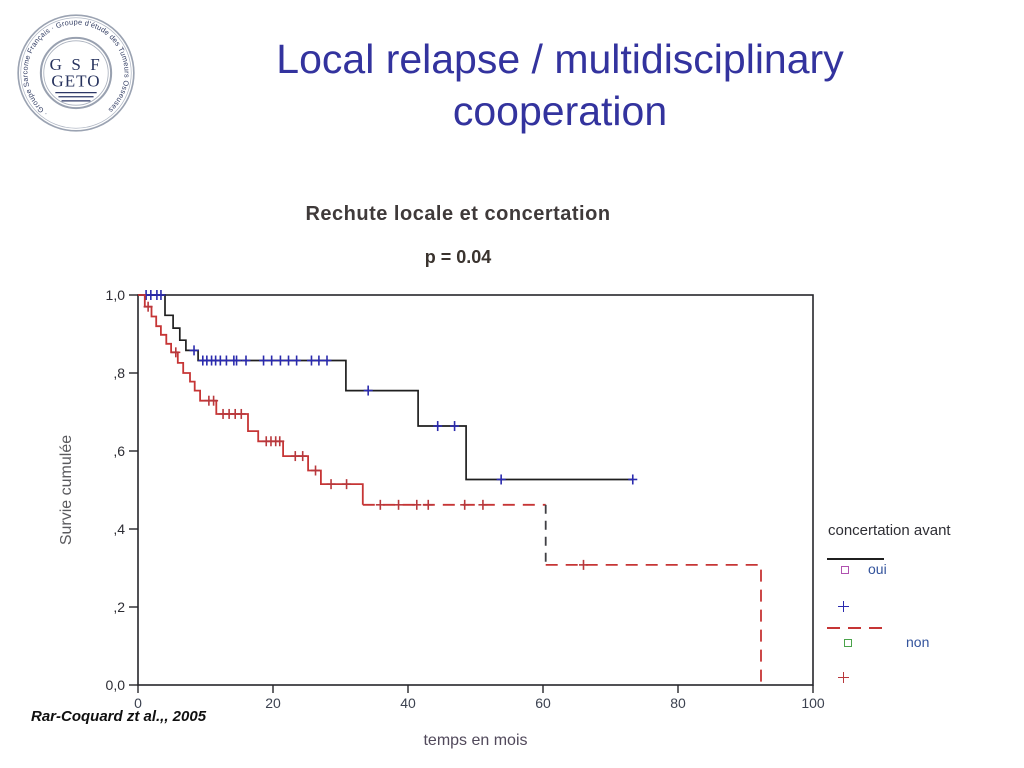 The width and height of the screenshot is (1024, 768). What do you see at coordinates (845, 570) in the screenshot?
I see `legend-square-icon-oui` at bounding box center [845, 570].